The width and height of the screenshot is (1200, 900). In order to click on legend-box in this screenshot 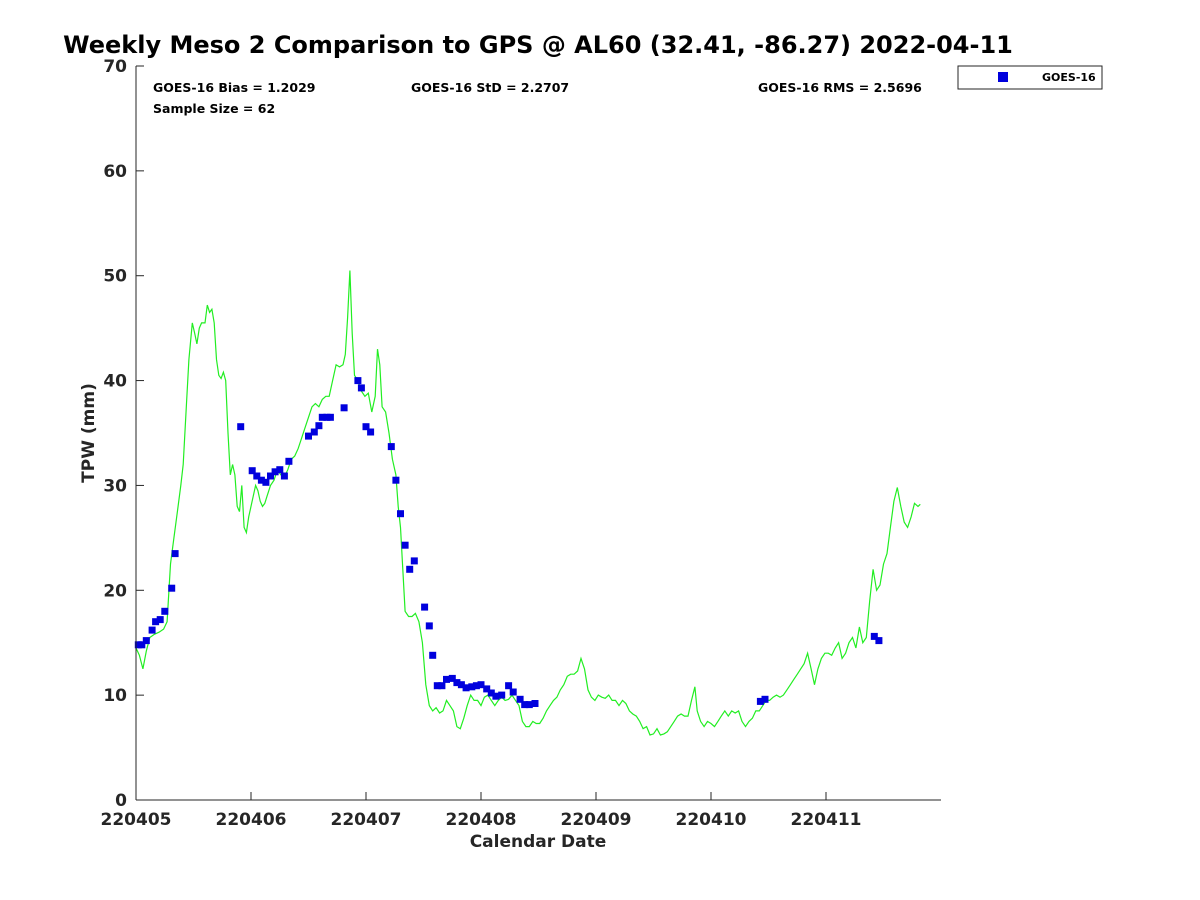, I will do `click(1030, 77)`.